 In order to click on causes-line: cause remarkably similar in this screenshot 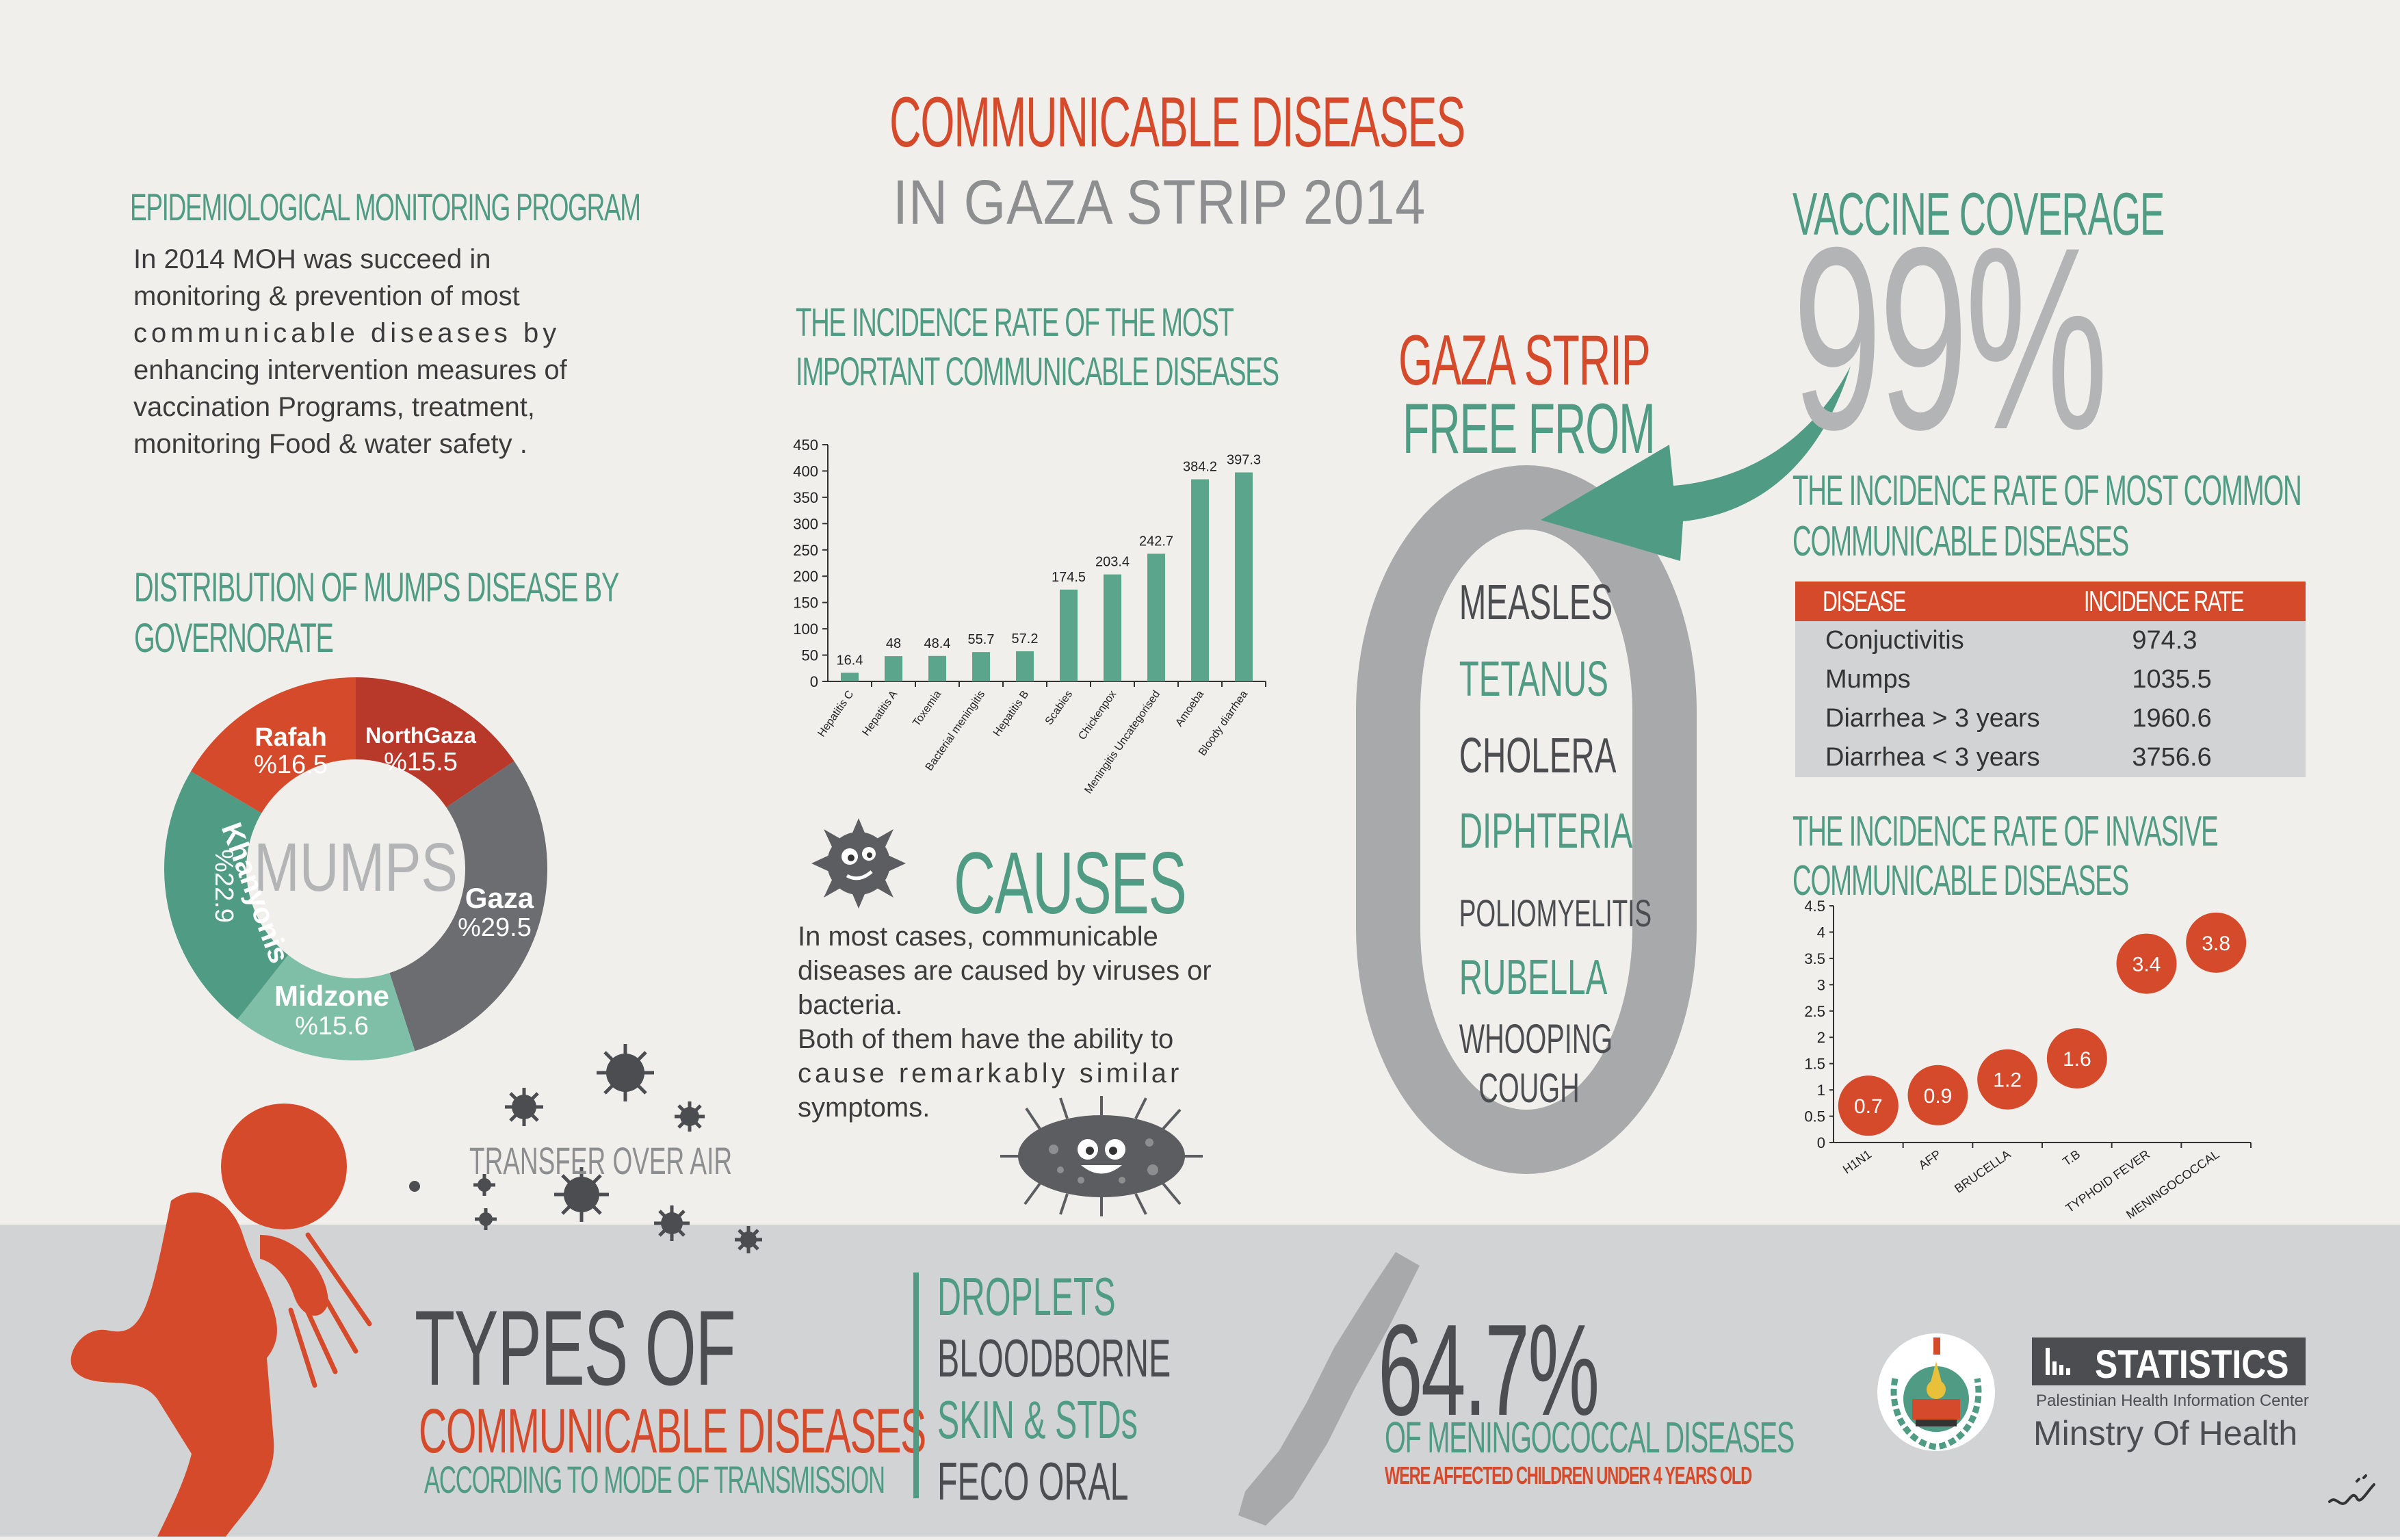, I will do `click(990, 1073)`.